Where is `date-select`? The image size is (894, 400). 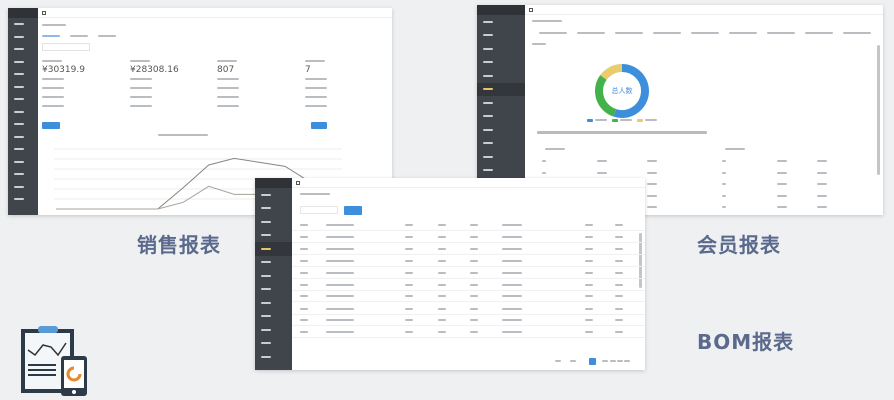
date-select is located at coordinates (66, 47).